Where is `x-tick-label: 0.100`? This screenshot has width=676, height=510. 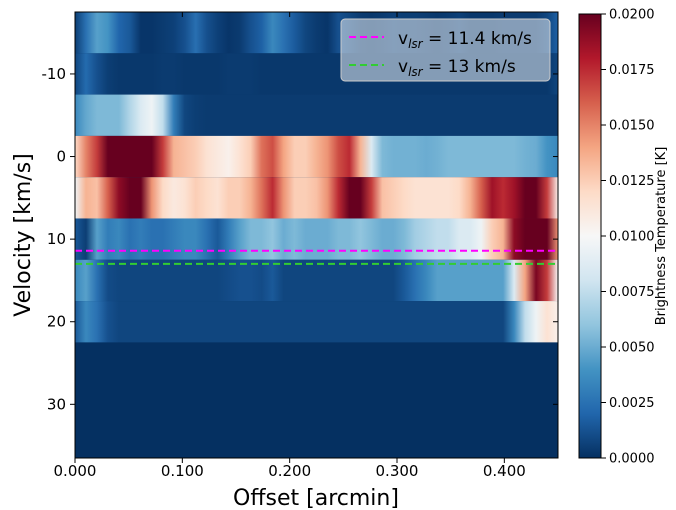
x-tick-label: 0.100 is located at coordinates (182, 471).